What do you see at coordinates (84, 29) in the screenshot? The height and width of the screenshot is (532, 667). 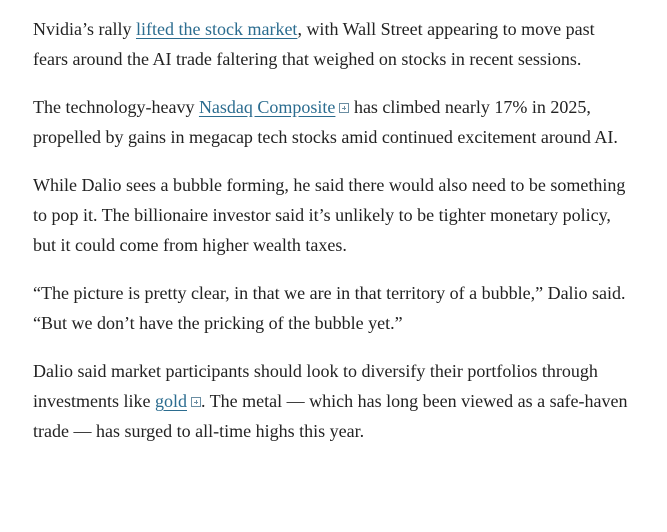 I see `text: Nvidia’s rally` at bounding box center [84, 29].